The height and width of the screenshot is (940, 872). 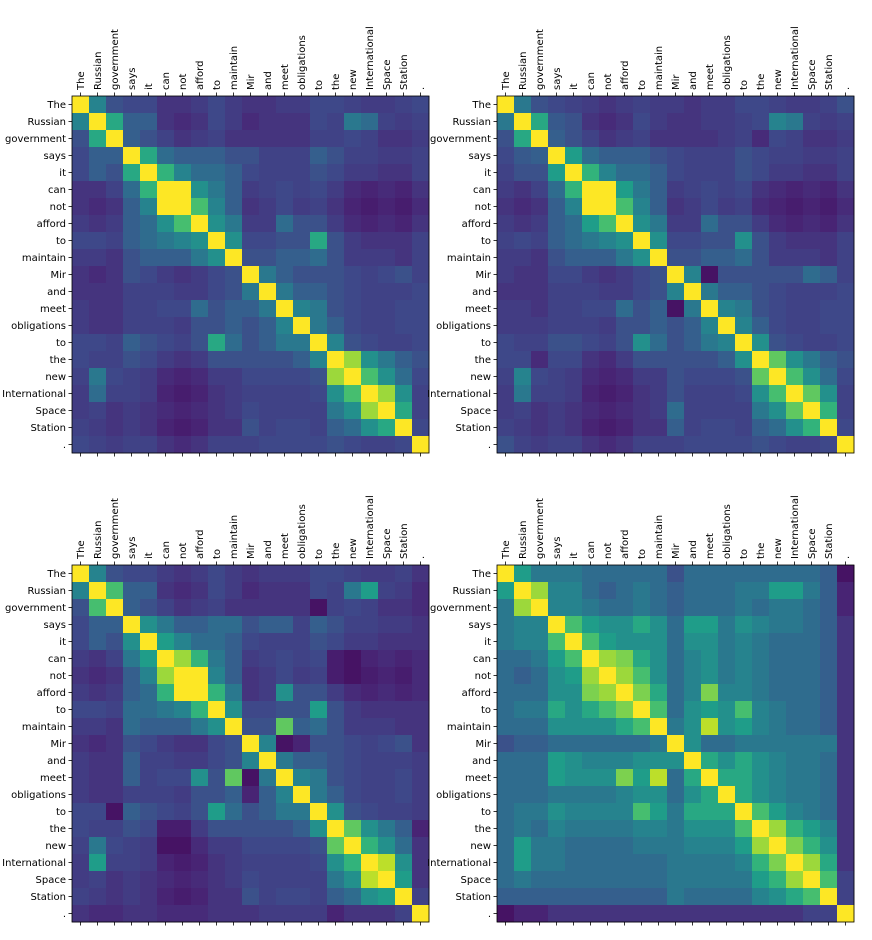 I want to click on x-tick-label: government, so click(x=540, y=59).